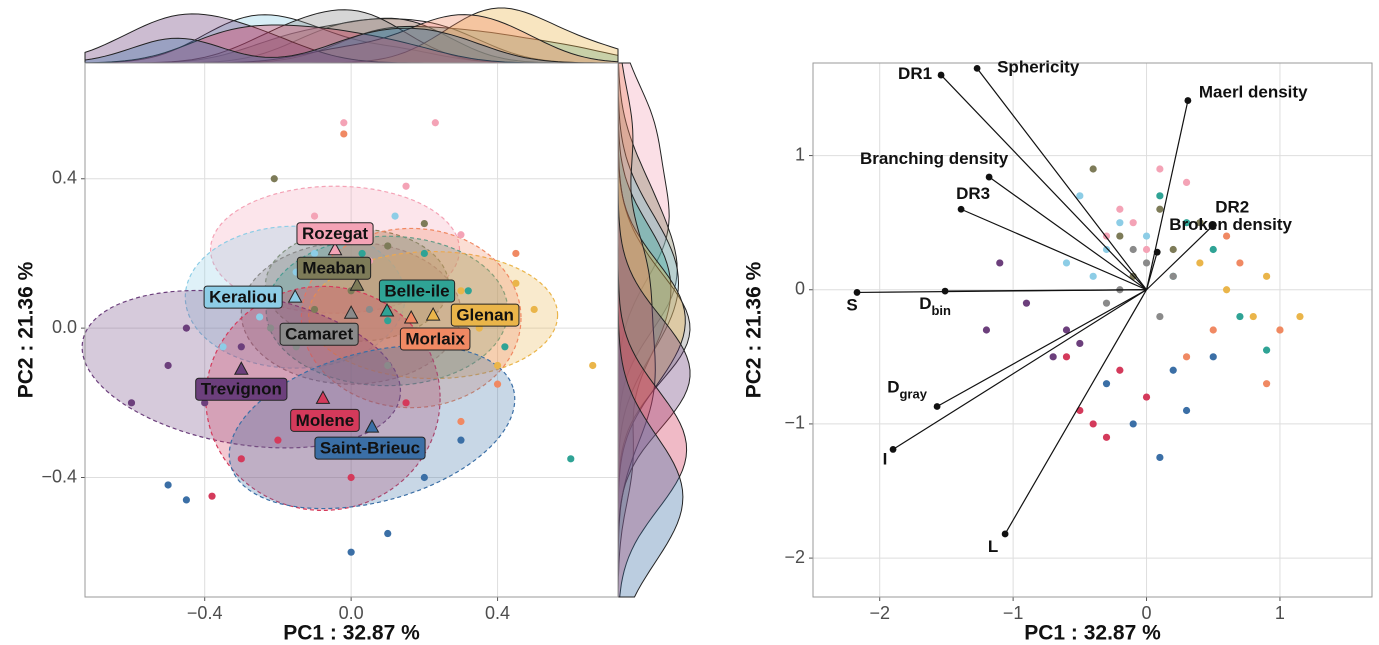  I want to click on y-axis-label: PC2 : 21.36 %, so click(26, 329).